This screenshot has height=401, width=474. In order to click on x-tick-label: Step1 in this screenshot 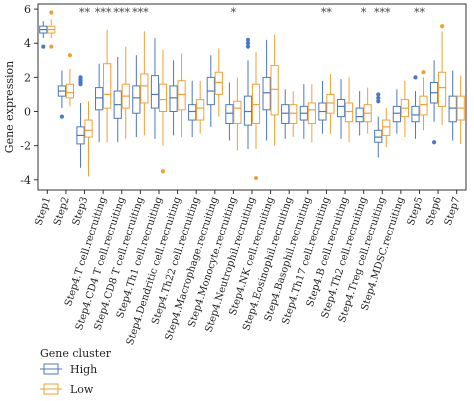, I will do `click(44, 212)`.